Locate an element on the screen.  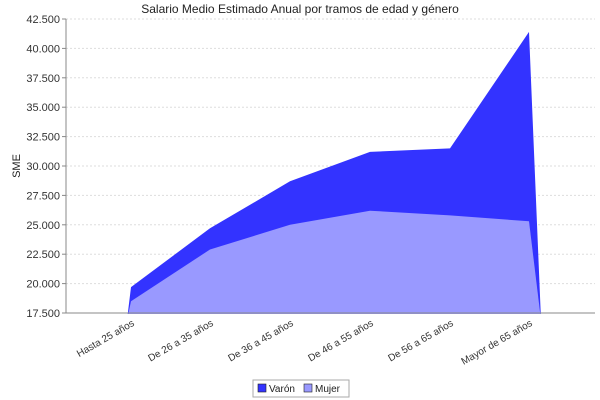
y-tick-label: 20.000 is located at coordinates (43, 285).